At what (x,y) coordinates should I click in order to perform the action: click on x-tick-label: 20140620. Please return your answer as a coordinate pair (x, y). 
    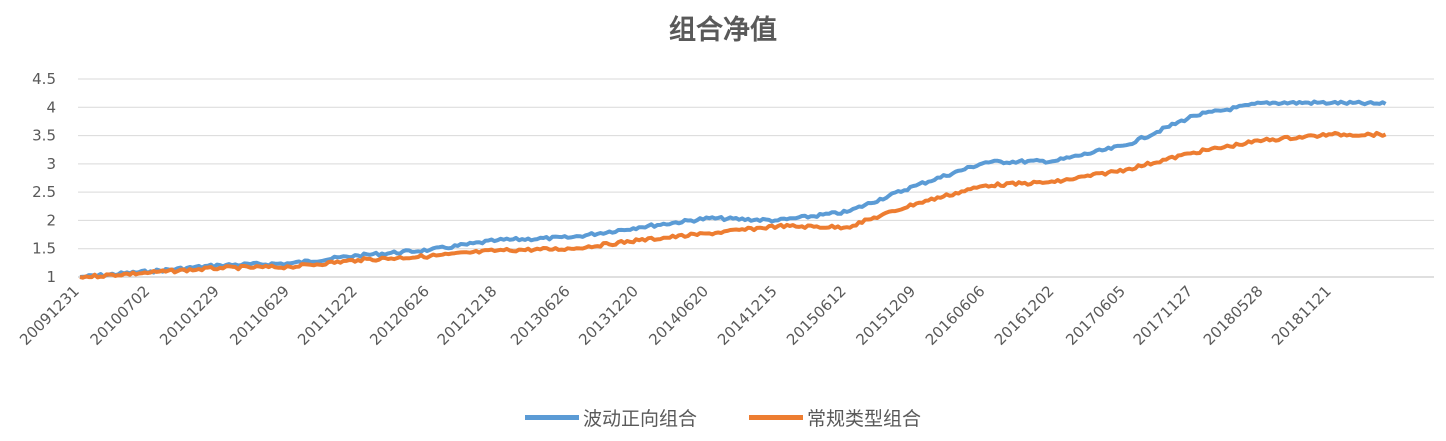
    Looking at the image, I should click on (678, 315).